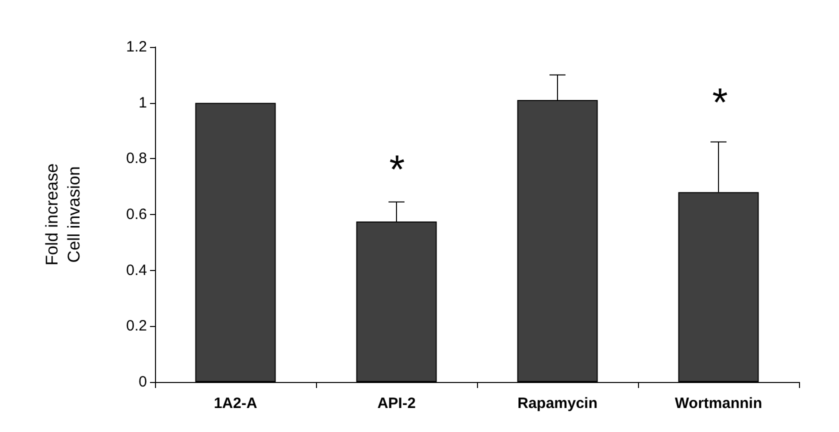 This screenshot has width=839, height=432. What do you see at coordinates (136, 326) in the screenshot?
I see `y-tick-label: 0.2` at bounding box center [136, 326].